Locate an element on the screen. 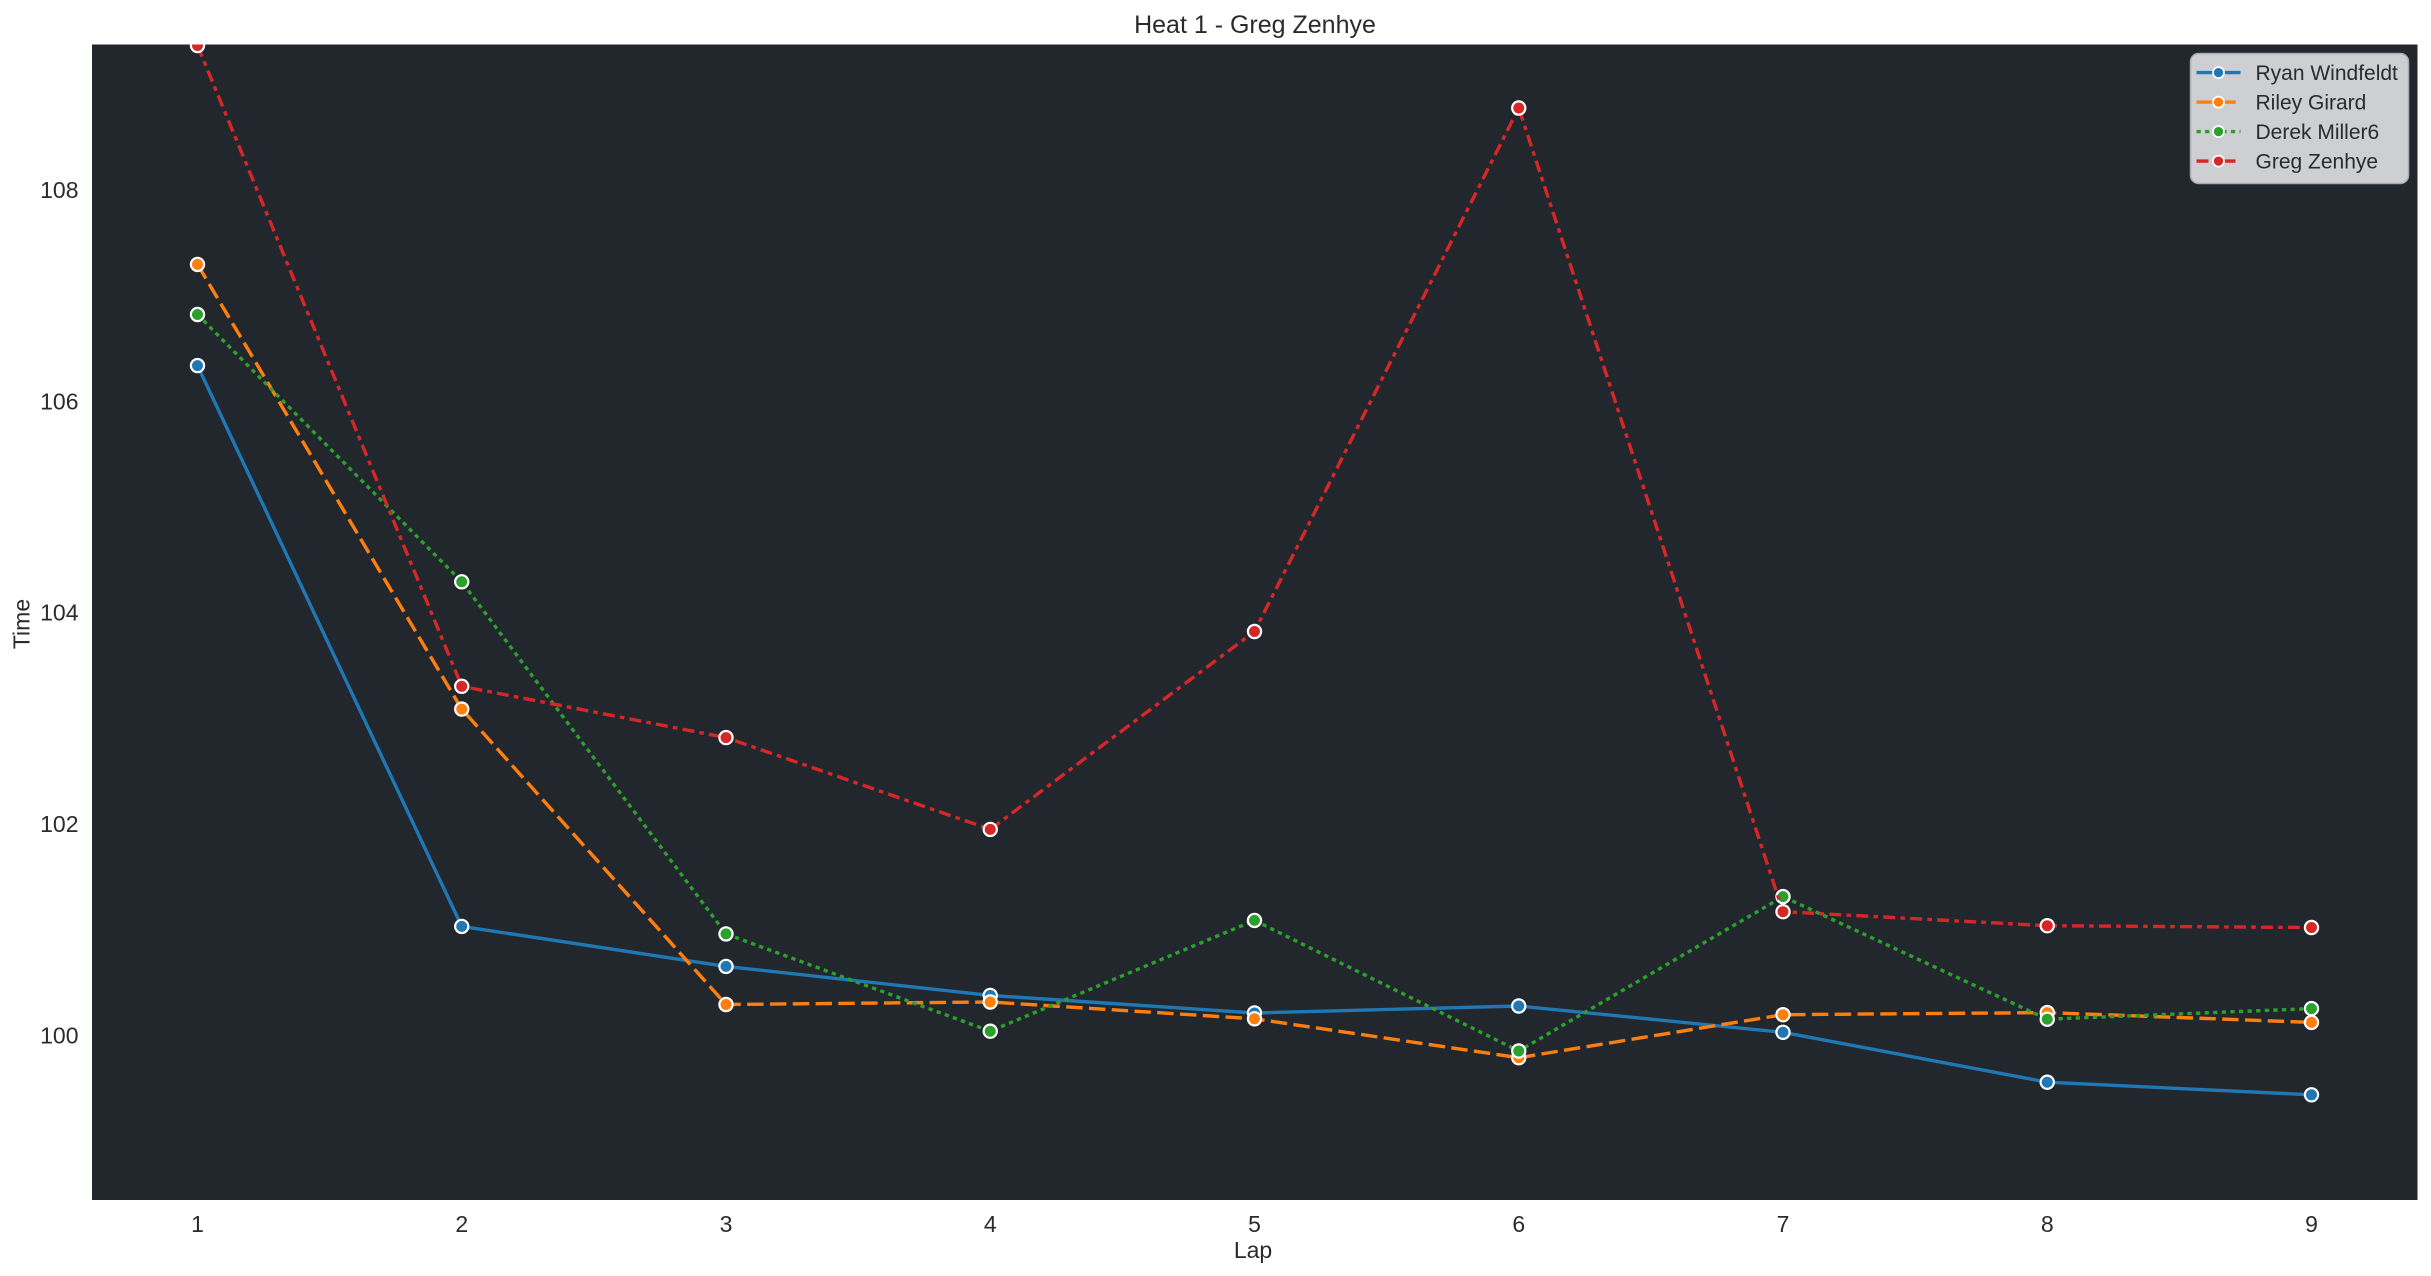 This screenshot has width=2431, height=1276. svg-text: Ryan Windfeldt is located at coordinates (2327, 73).